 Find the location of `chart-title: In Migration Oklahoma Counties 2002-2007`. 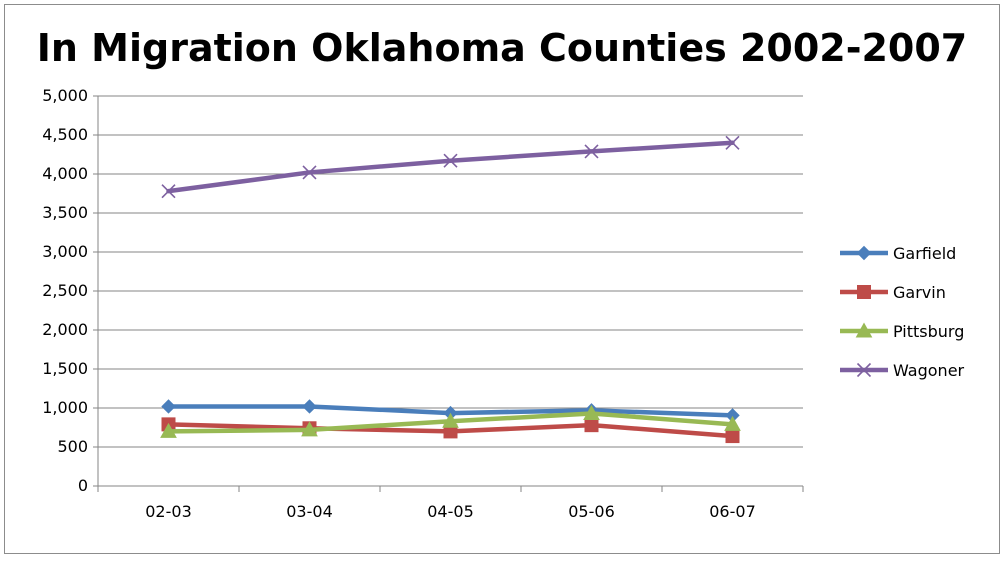

chart-title: In Migration Oklahoma Counties 2002-2007 is located at coordinates (502, 48).